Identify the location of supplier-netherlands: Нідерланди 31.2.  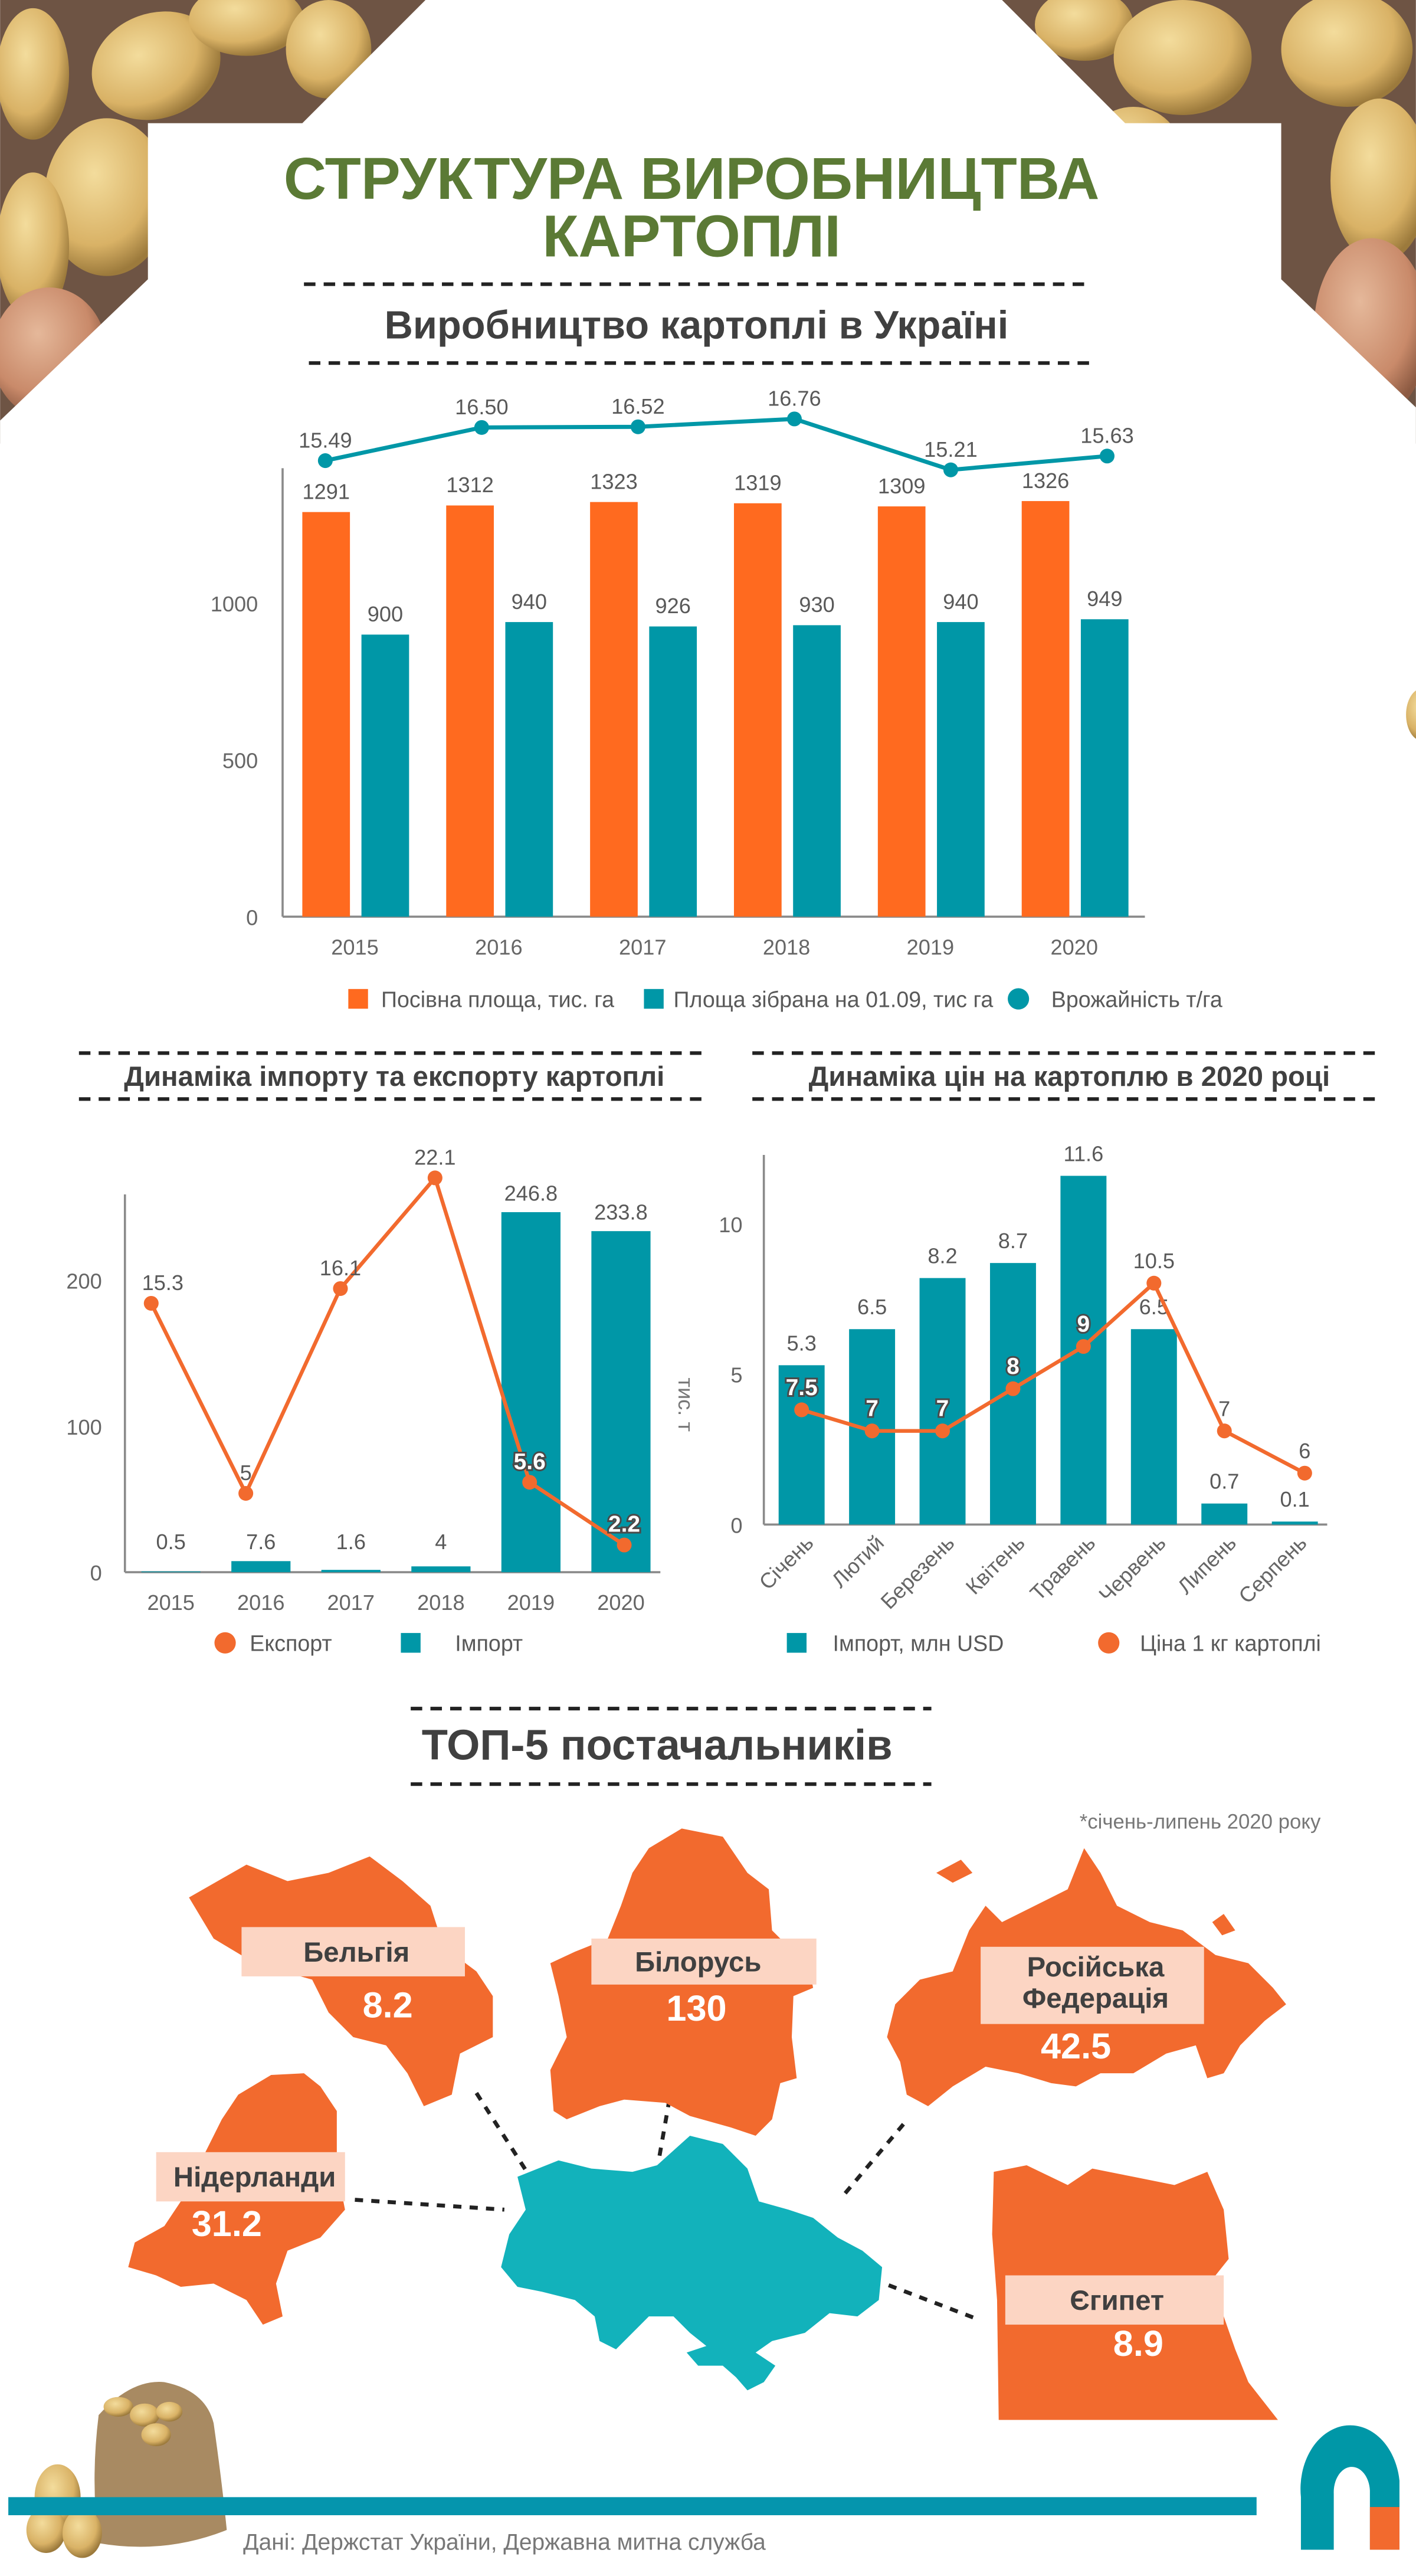
(236, 2199).